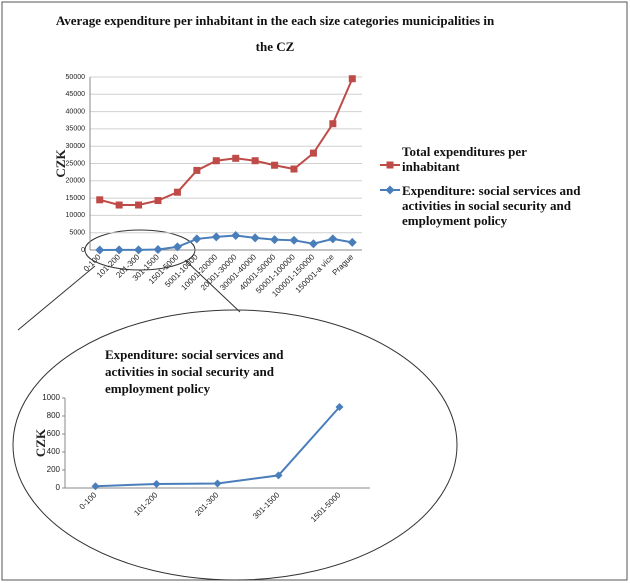 The height and width of the screenshot is (583, 630). I want to click on y-tick-label: 25000, so click(76, 163).